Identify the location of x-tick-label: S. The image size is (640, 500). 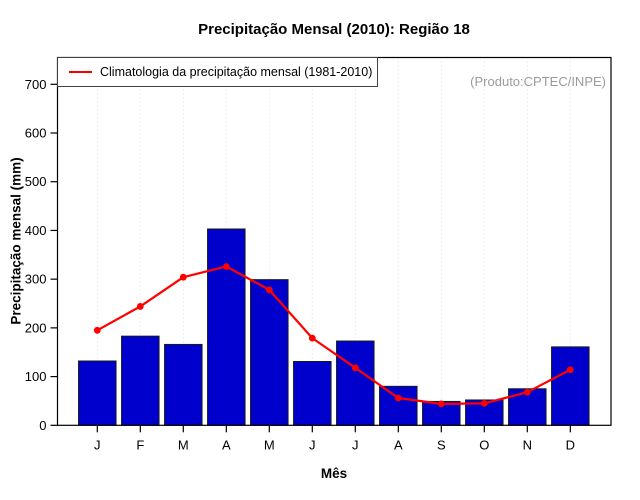
(441, 444).